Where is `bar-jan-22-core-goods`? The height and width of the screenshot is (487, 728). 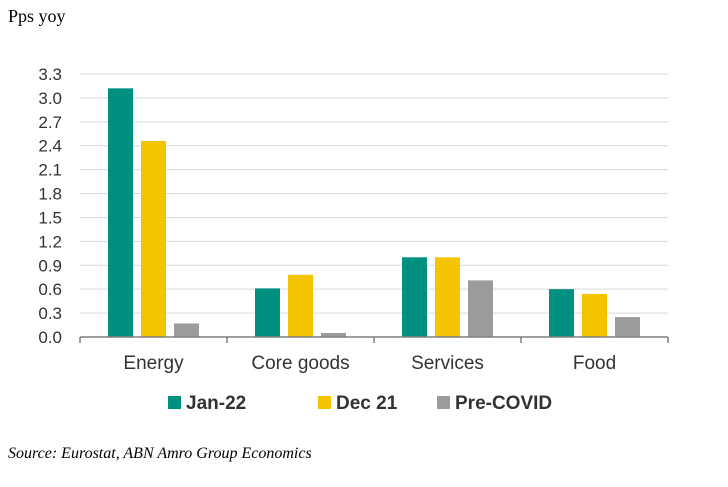 bar-jan-22-core-goods is located at coordinates (267, 312).